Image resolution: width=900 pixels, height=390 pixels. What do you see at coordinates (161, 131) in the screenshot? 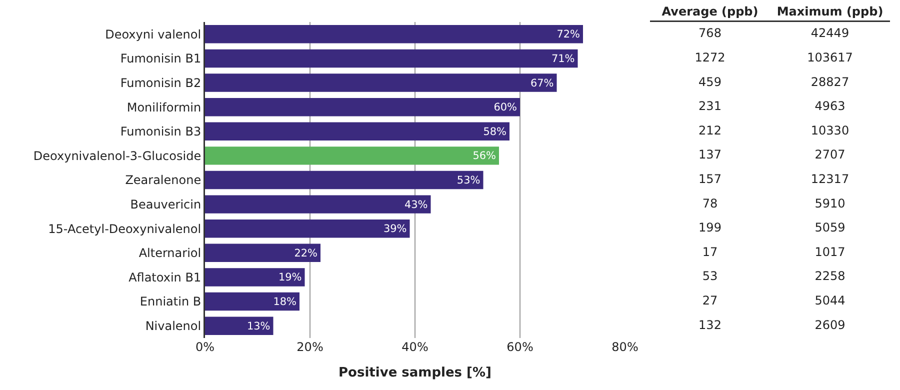
I see `y-tick-label: Fumonisin B3` at bounding box center [161, 131].